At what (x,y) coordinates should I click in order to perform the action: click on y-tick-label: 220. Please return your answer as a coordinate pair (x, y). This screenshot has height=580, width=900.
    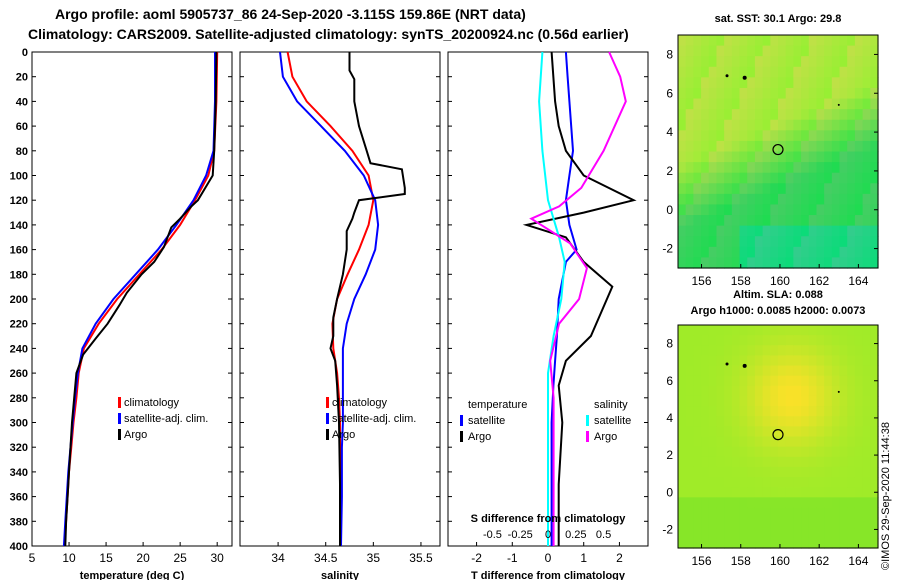
    Looking at the image, I should click on (19, 325).